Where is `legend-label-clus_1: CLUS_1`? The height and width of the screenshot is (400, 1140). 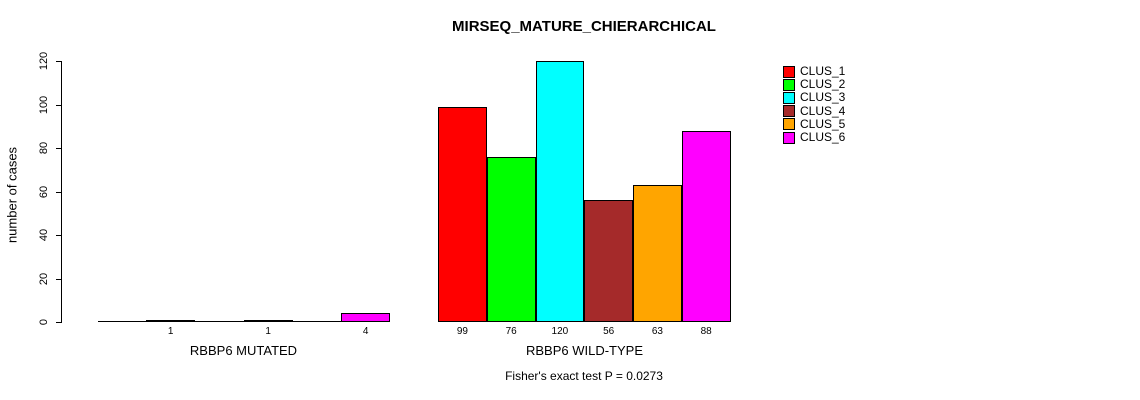 legend-label-clus_1: CLUS_1 is located at coordinates (823, 71).